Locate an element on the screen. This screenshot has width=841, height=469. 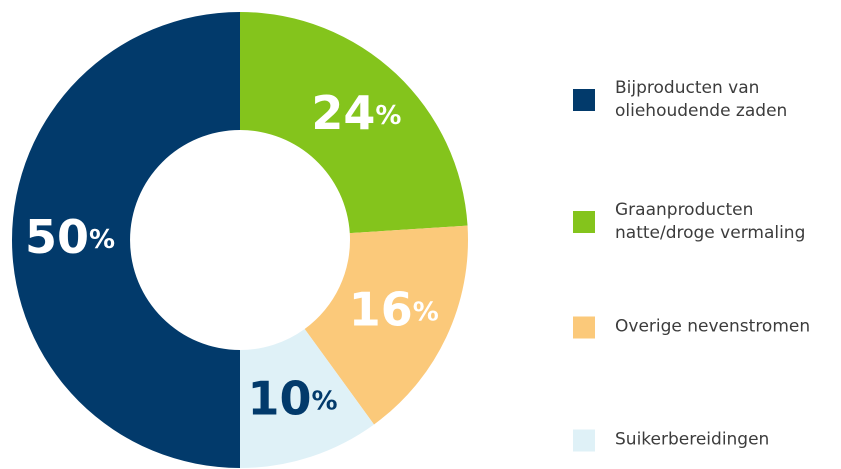
legend-item: Suikerbereidingen is located at coordinates (671, 440).